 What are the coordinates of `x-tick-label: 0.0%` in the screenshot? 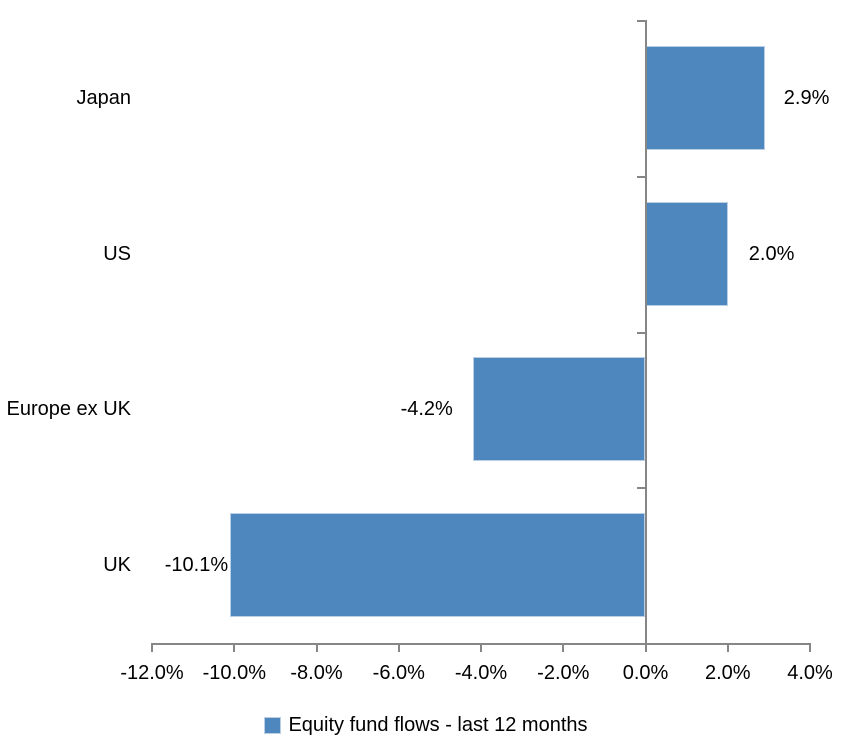 It's located at (645, 673).